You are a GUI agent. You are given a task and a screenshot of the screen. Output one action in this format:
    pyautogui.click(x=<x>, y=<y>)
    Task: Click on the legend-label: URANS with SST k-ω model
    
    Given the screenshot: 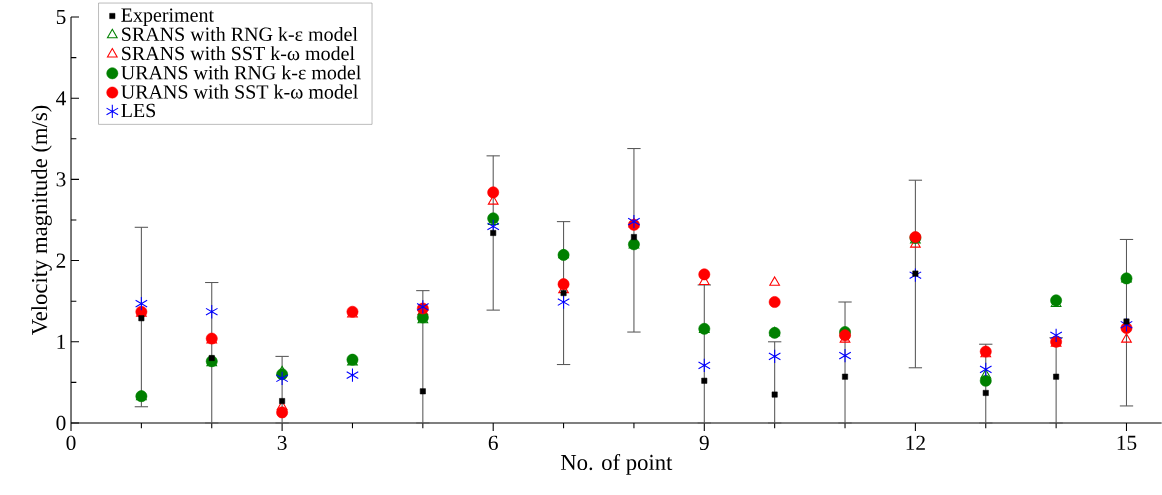 What is the action you would take?
    pyautogui.click(x=239, y=91)
    